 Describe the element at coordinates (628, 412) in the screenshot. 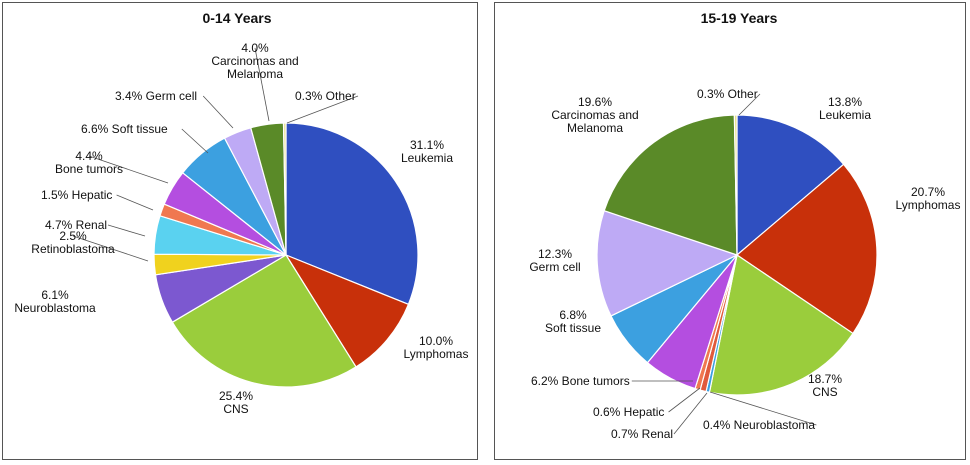

I see `slice-label-hepatic: 0.6% Hepatic` at that location.